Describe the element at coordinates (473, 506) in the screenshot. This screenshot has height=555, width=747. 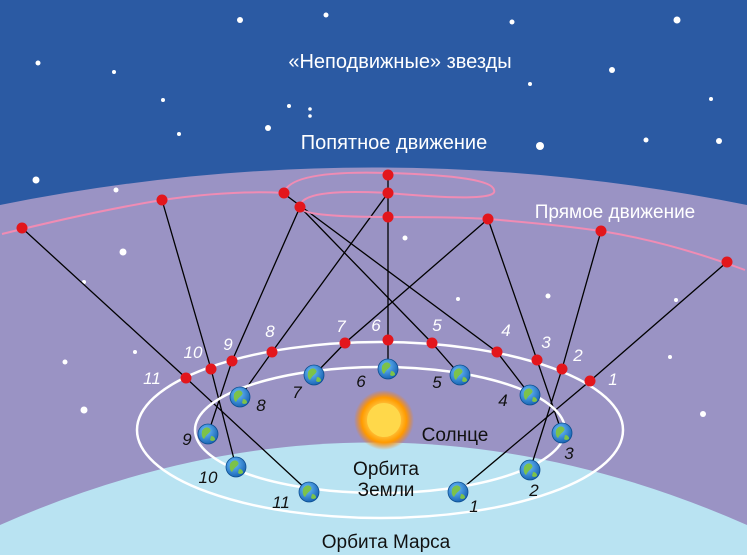
I see `earth-number: 1` at that location.